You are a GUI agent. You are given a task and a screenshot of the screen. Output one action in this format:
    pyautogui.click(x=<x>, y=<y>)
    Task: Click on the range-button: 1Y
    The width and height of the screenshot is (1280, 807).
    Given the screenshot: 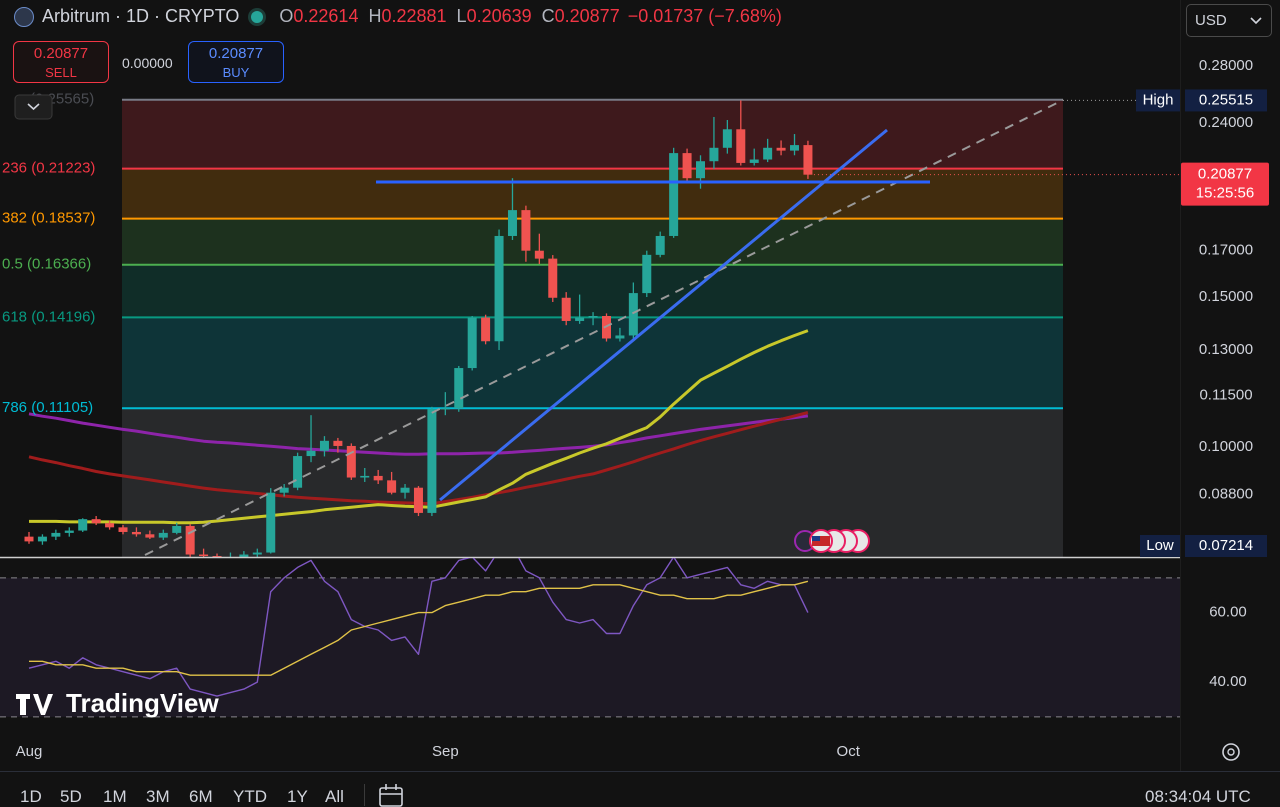 What is the action you would take?
    pyautogui.click(x=297, y=796)
    